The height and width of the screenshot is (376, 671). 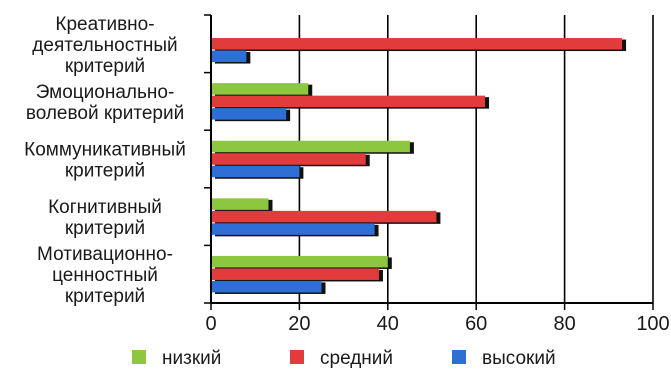 What do you see at coordinates (476, 324) in the screenshot?
I see `x-tick-label: 60` at bounding box center [476, 324].